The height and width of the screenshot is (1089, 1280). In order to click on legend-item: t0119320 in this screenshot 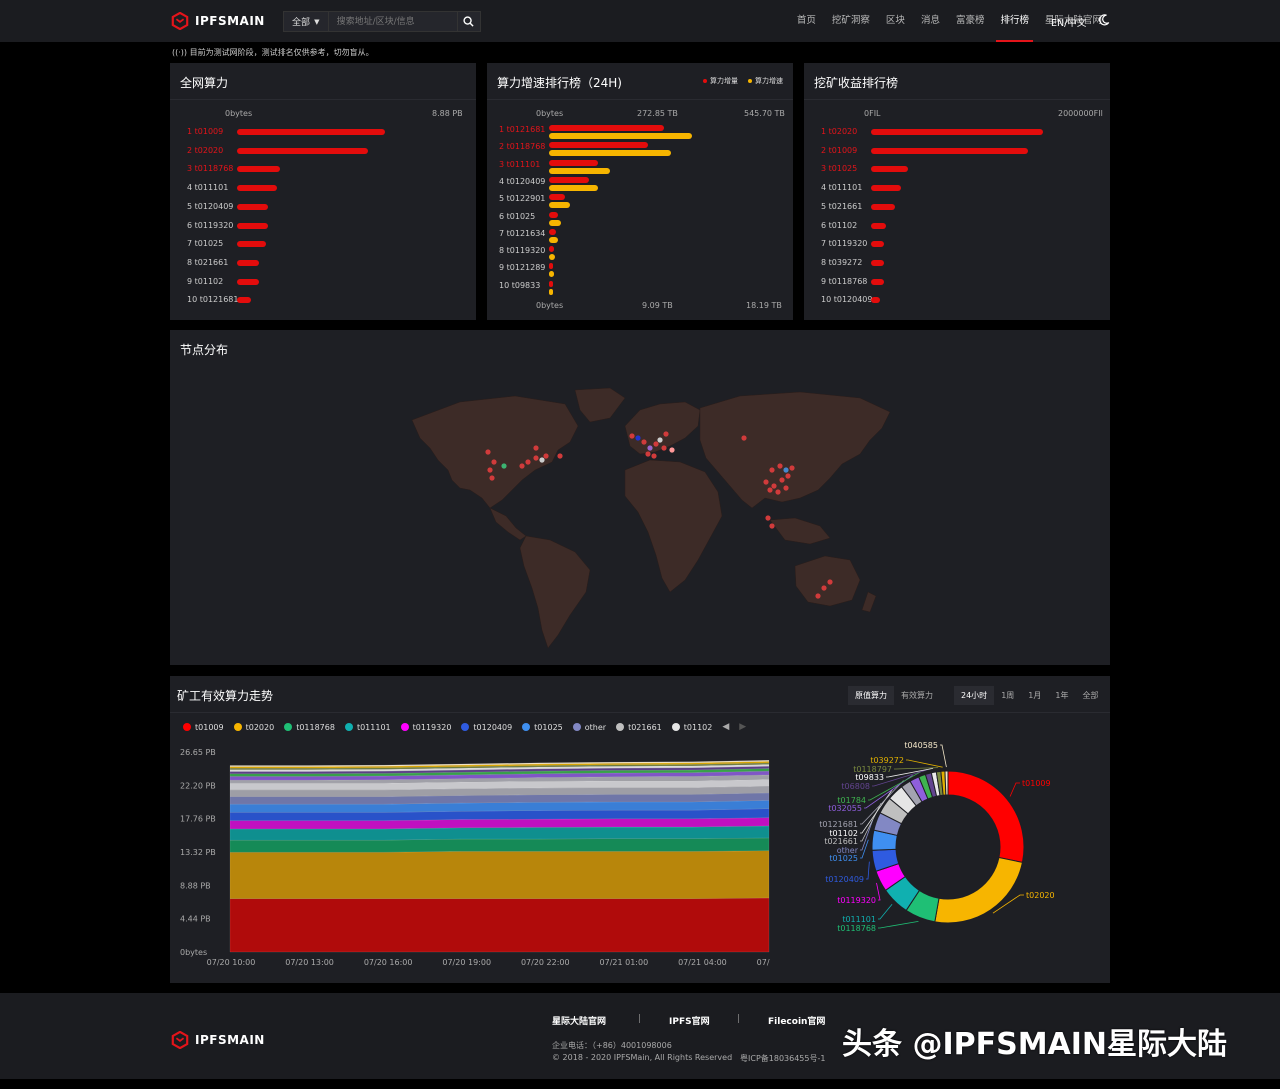, I will do `click(425, 727)`.